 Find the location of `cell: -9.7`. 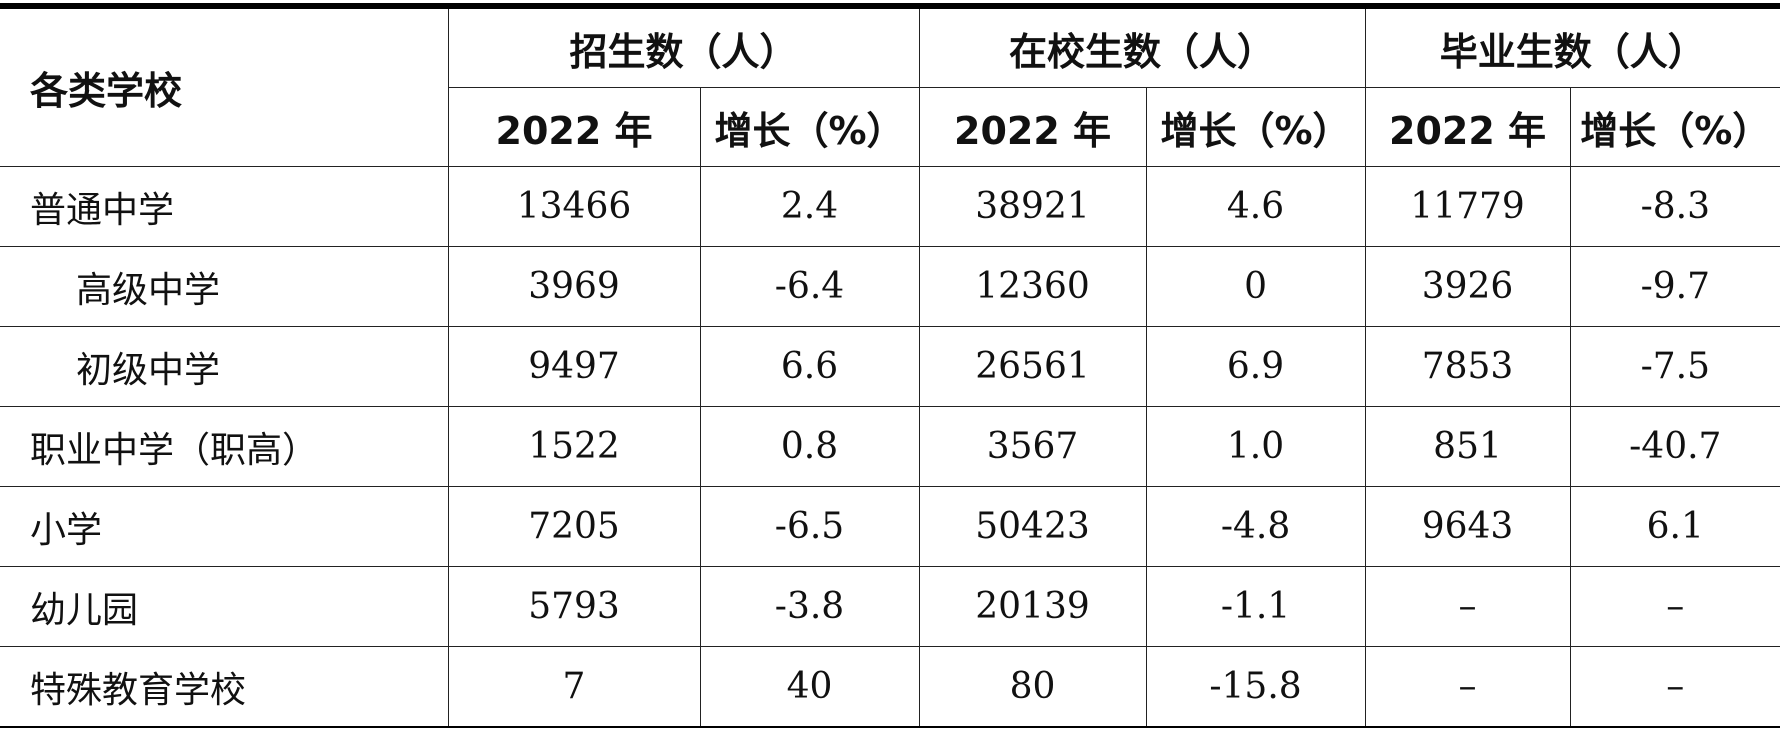

cell: -9.7 is located at coordinates (1674, 286).